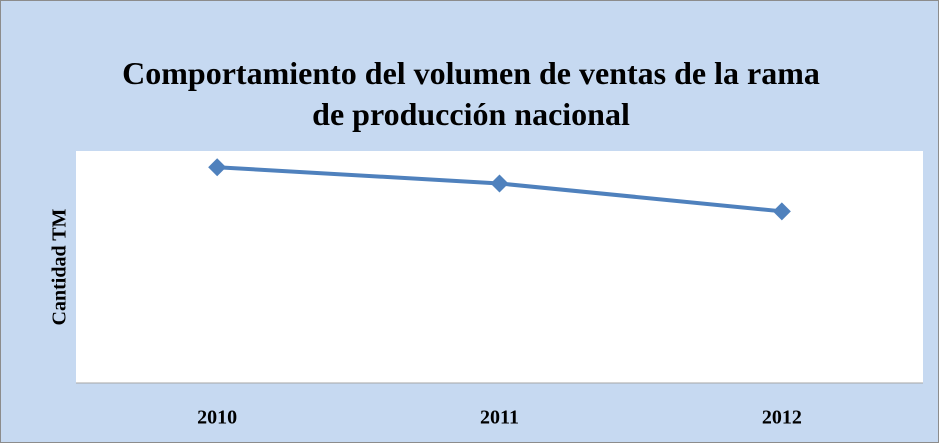  What do you see at coordinates (782, 418) in the screenshot?
I see `x-tick-label: 2012` at bounding box center [782, 418].